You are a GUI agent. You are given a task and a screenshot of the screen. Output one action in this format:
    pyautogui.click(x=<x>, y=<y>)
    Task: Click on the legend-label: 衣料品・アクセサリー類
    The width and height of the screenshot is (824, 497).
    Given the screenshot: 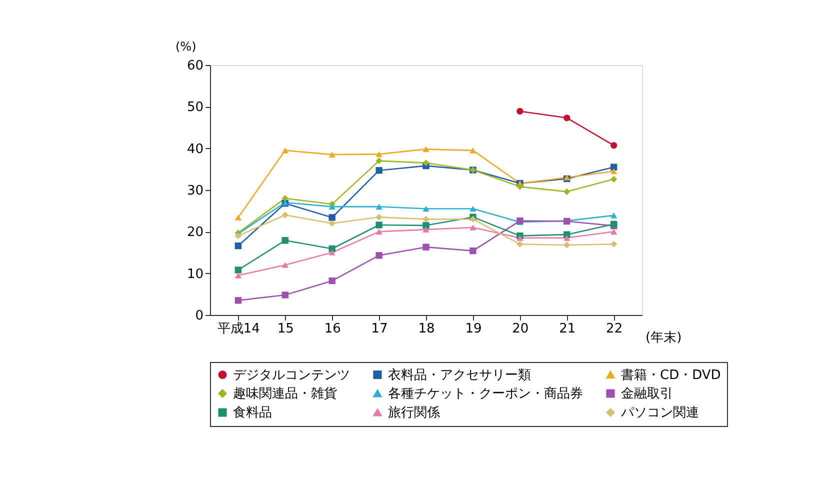 What is the action you would take?
    pyautogui.click(x=459, y=375)
    